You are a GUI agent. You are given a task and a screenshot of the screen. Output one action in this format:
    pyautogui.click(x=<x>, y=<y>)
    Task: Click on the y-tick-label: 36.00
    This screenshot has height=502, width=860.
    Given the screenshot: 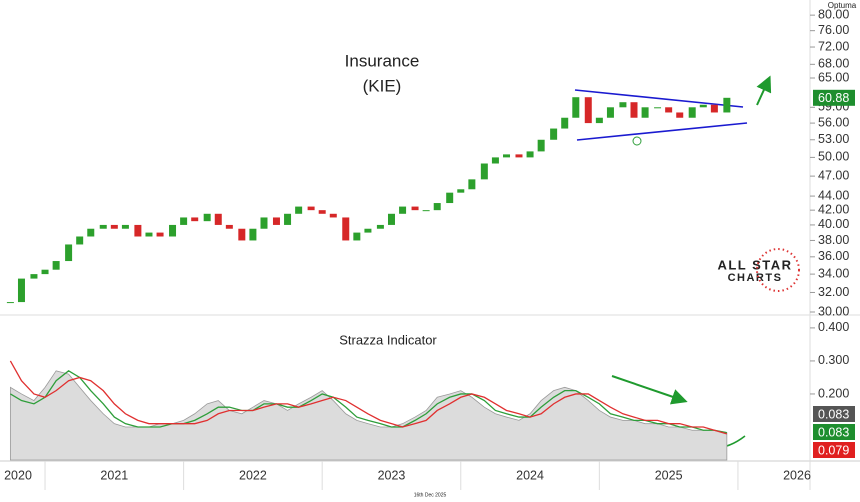 What is the action you would take?
    pyautogui.click(x=833, y=256)
    